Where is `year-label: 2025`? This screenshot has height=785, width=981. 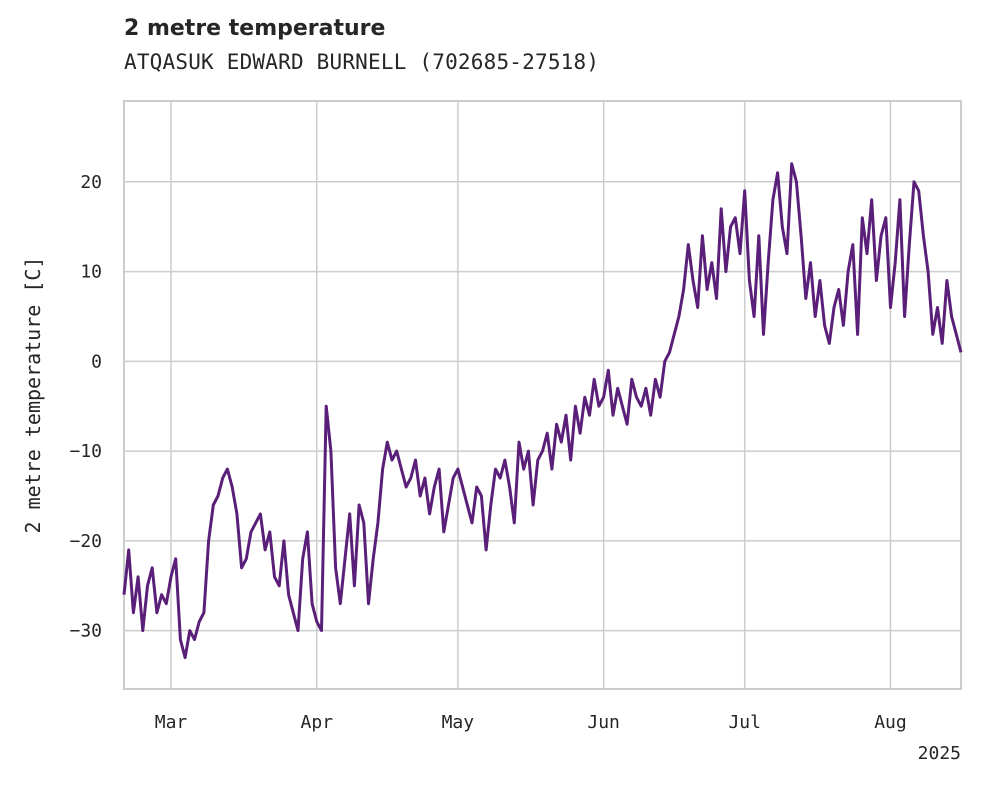
year-label: 2025 is located at coordinates (939, 753).